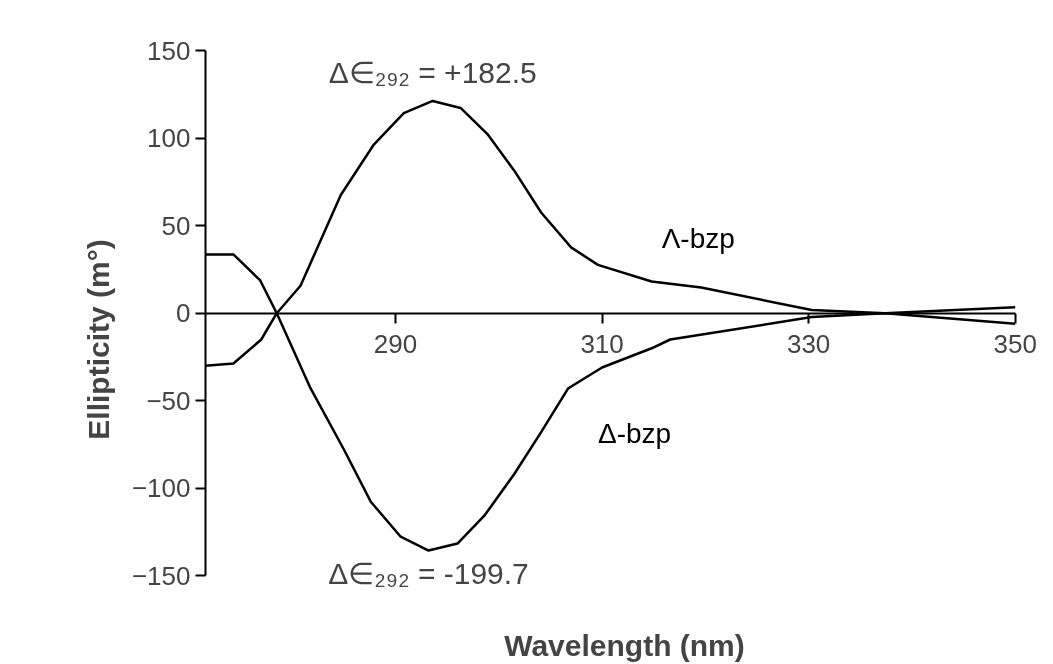 This screenshot has height=664, width=1053. Describe the element at coordinates (168, 400) in the screenshot. I see `y-tick-label: −50` at that location.